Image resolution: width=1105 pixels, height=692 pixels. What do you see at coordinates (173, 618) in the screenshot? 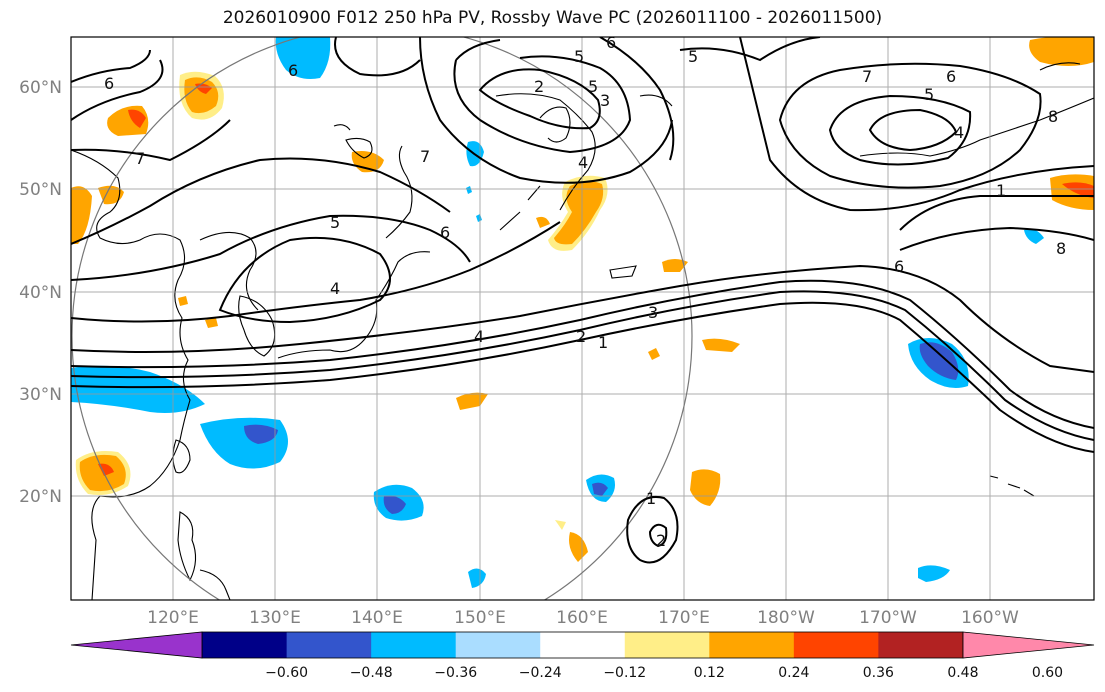
I see `lon-label: 120°E` at bounding box center [173, 618].